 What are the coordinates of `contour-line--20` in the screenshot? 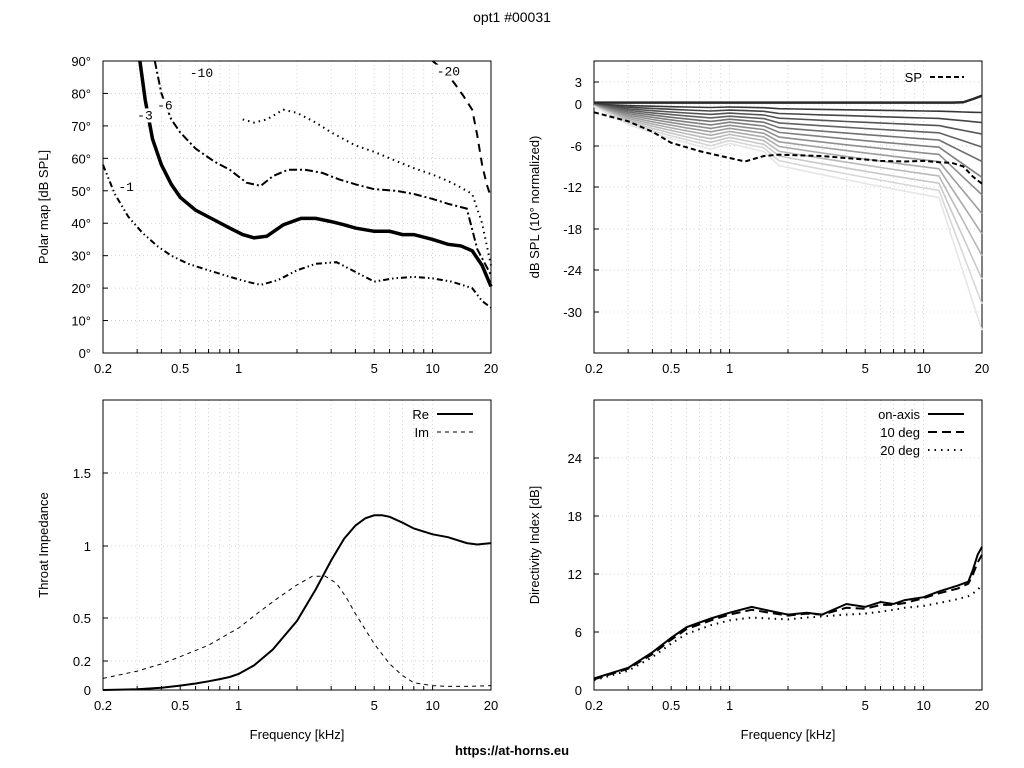 It's located at (461, 129).